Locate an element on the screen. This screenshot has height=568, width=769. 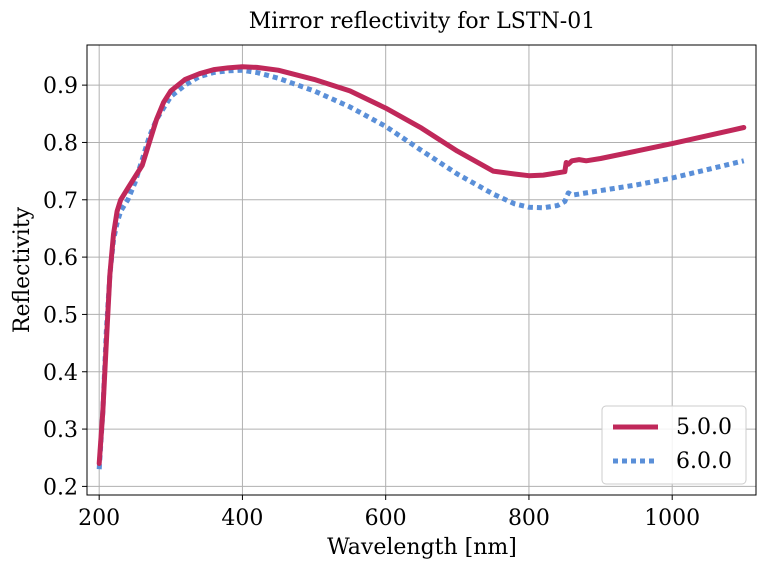
y-tick-label-0.5: 0.5 is located at coordinates (60, 315).